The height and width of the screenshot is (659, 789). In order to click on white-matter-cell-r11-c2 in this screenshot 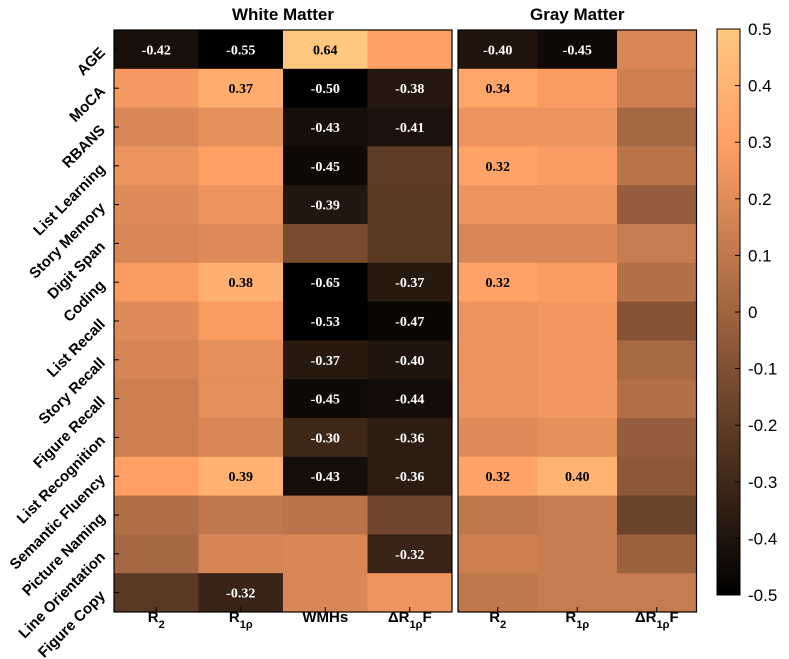, I will do `click(325, 476)`.